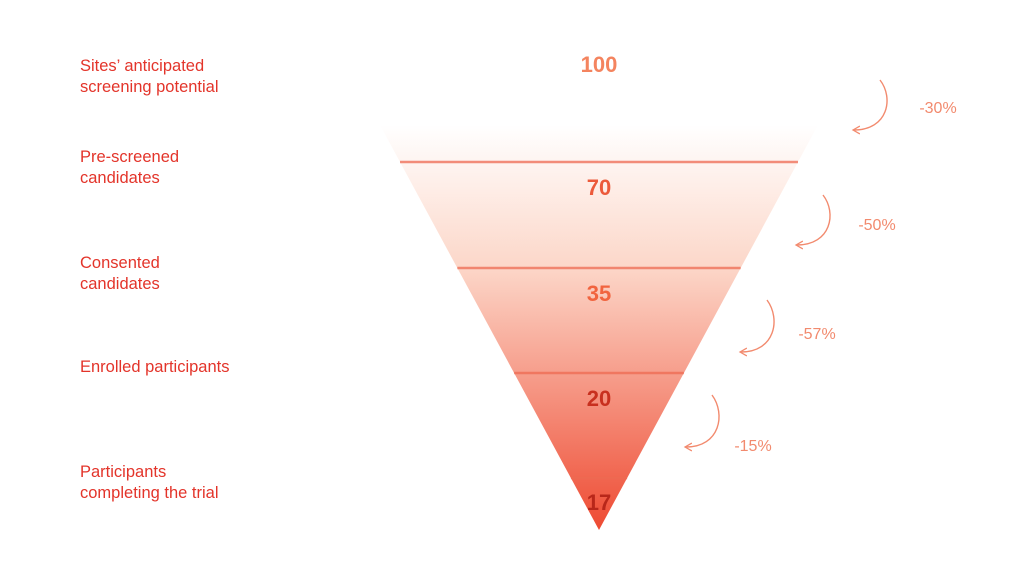 Image resolution: width=1024 pixels, height=571 pixels. I want to click on drop-percentage: -30%, so click(937, 108).